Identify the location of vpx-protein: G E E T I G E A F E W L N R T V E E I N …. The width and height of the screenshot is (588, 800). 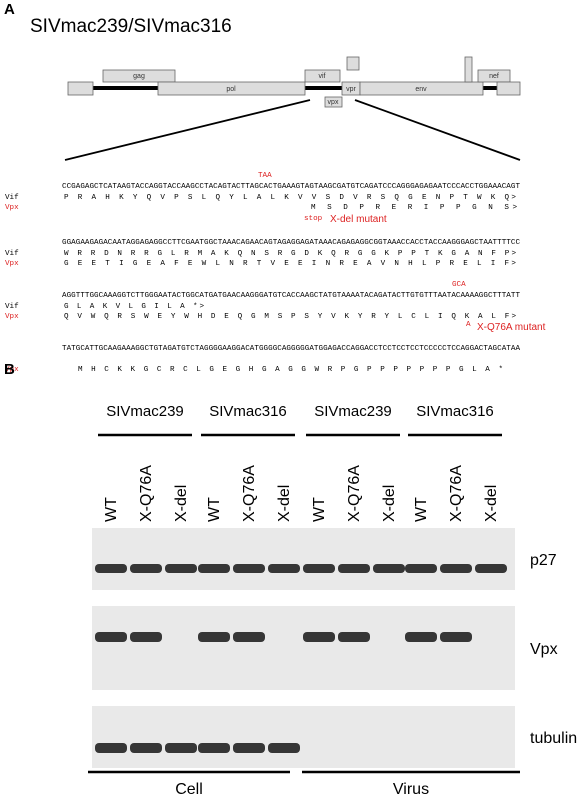
(290, 264).